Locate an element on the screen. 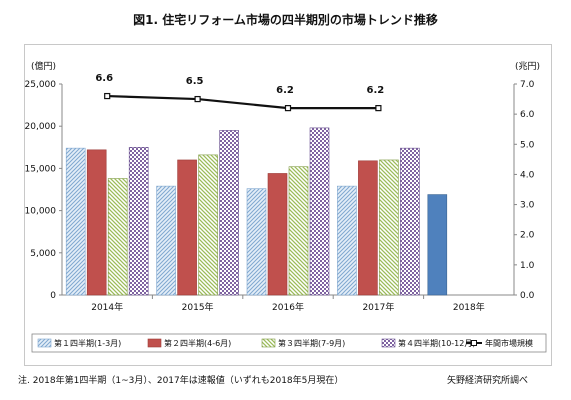 Image resolution: width=571 pixels, height=400 pixels. left-axis-unit: (億円) is located at coordinates (43, 66).